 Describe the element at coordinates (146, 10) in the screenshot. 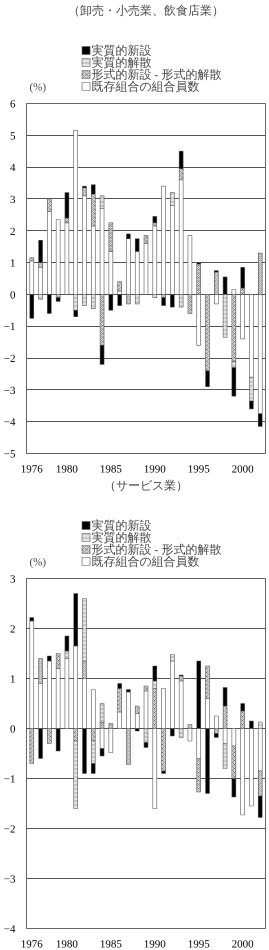

I see `chart-title: （卸売・小売業、飲食店業）` at that location.